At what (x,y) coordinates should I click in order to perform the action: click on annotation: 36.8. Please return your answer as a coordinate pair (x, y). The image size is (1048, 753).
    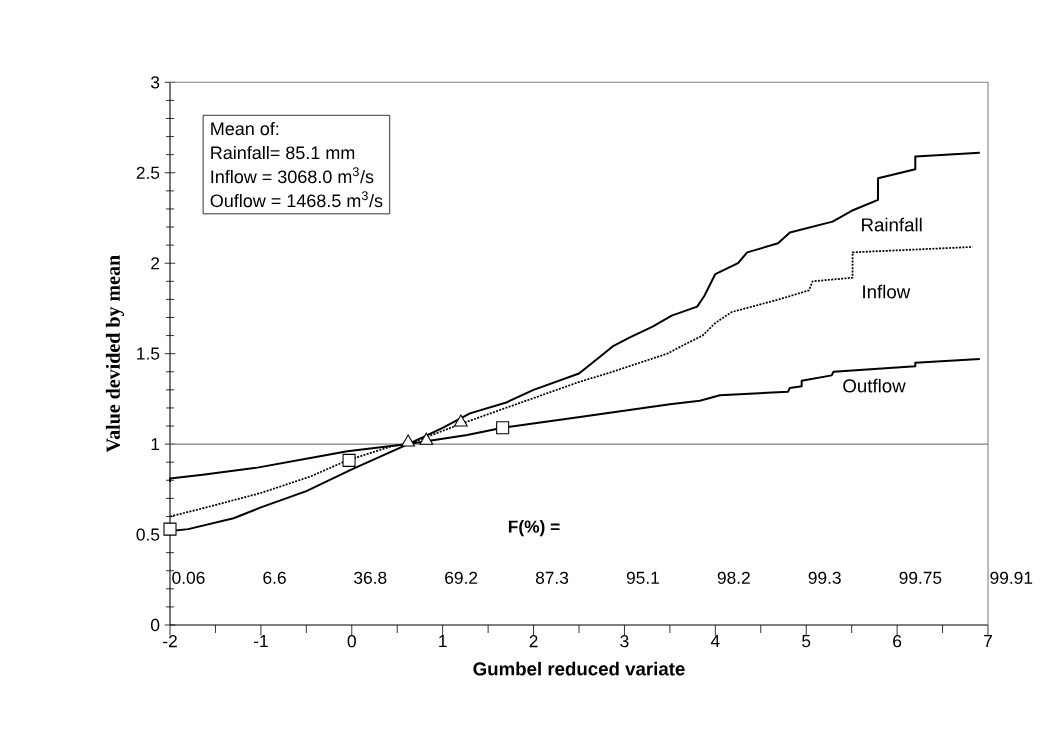
    Looking at the image, I should click on (370, 577).